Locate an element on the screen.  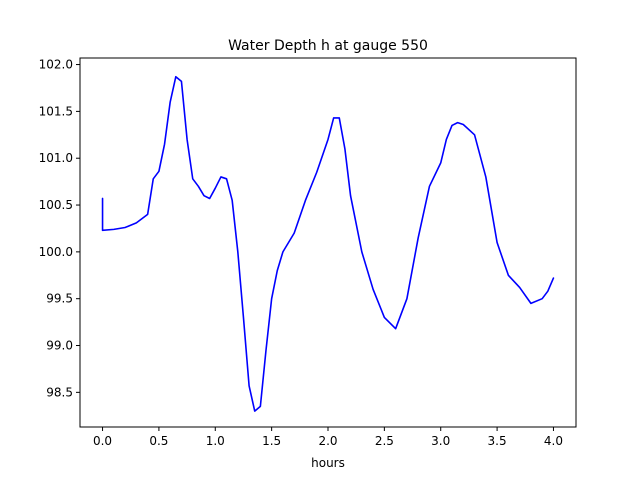
x-axis-label: hours is located at coordinates (328, 463).